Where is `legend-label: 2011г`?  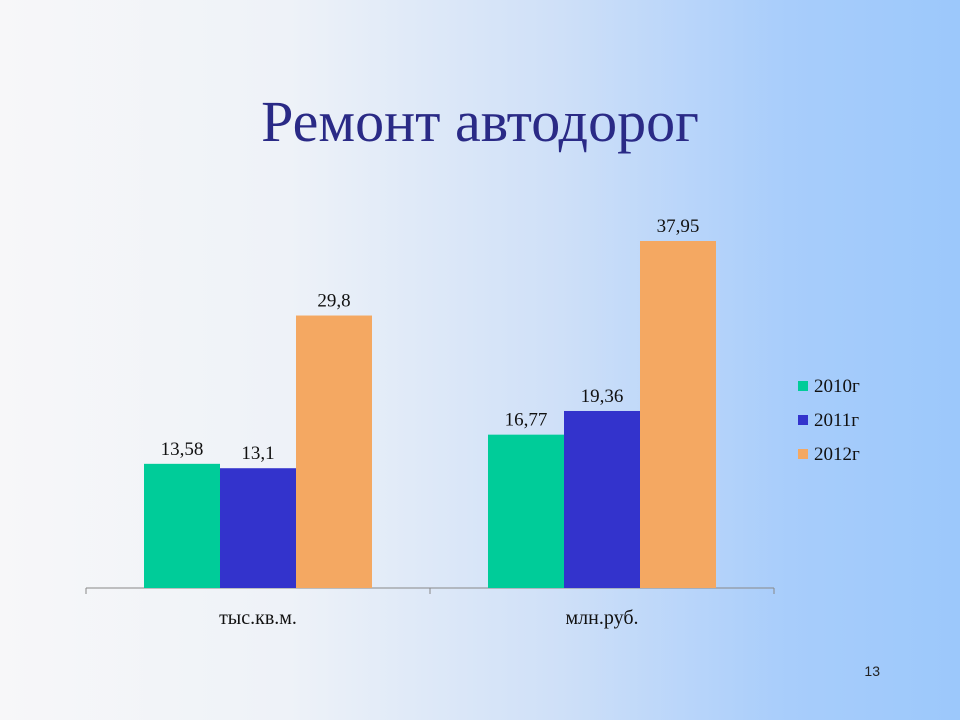 legend-label: 2011г is located at coordinates (836, 420).